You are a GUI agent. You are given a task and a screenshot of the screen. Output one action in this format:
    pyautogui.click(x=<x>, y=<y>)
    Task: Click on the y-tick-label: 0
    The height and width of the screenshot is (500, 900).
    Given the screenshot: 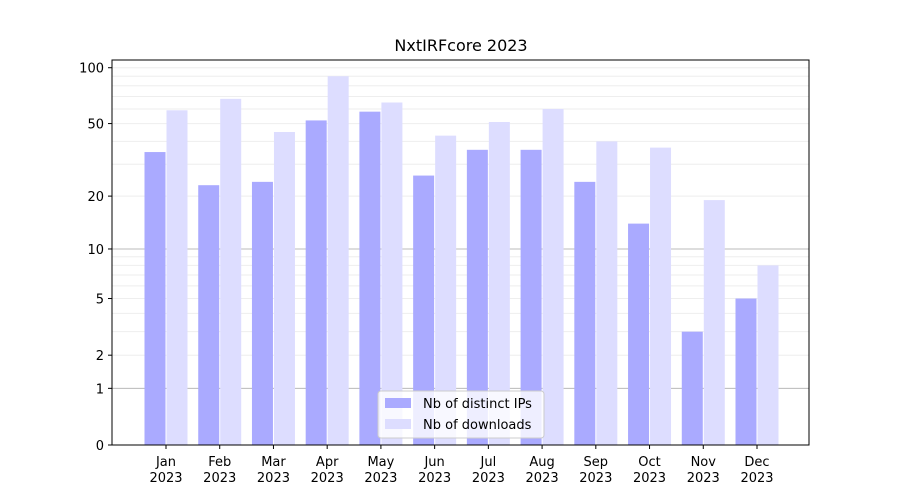 What is the action you would take?
    pyautogui.click(x=100, y=446)
    